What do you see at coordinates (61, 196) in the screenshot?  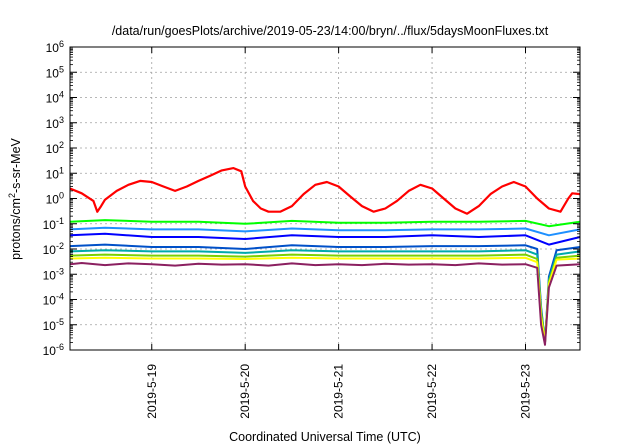 I see `y-tick-exponent: 0` at bounding box center [61, 196].